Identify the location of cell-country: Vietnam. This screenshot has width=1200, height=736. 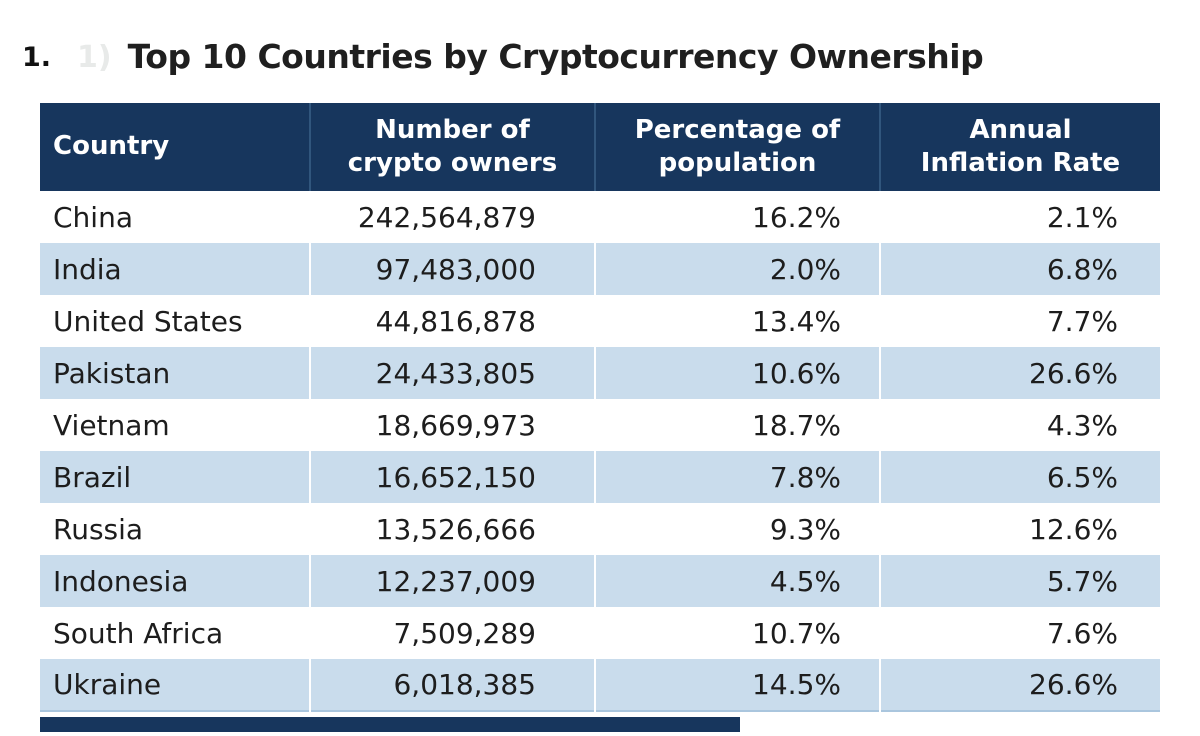
(111, 425).